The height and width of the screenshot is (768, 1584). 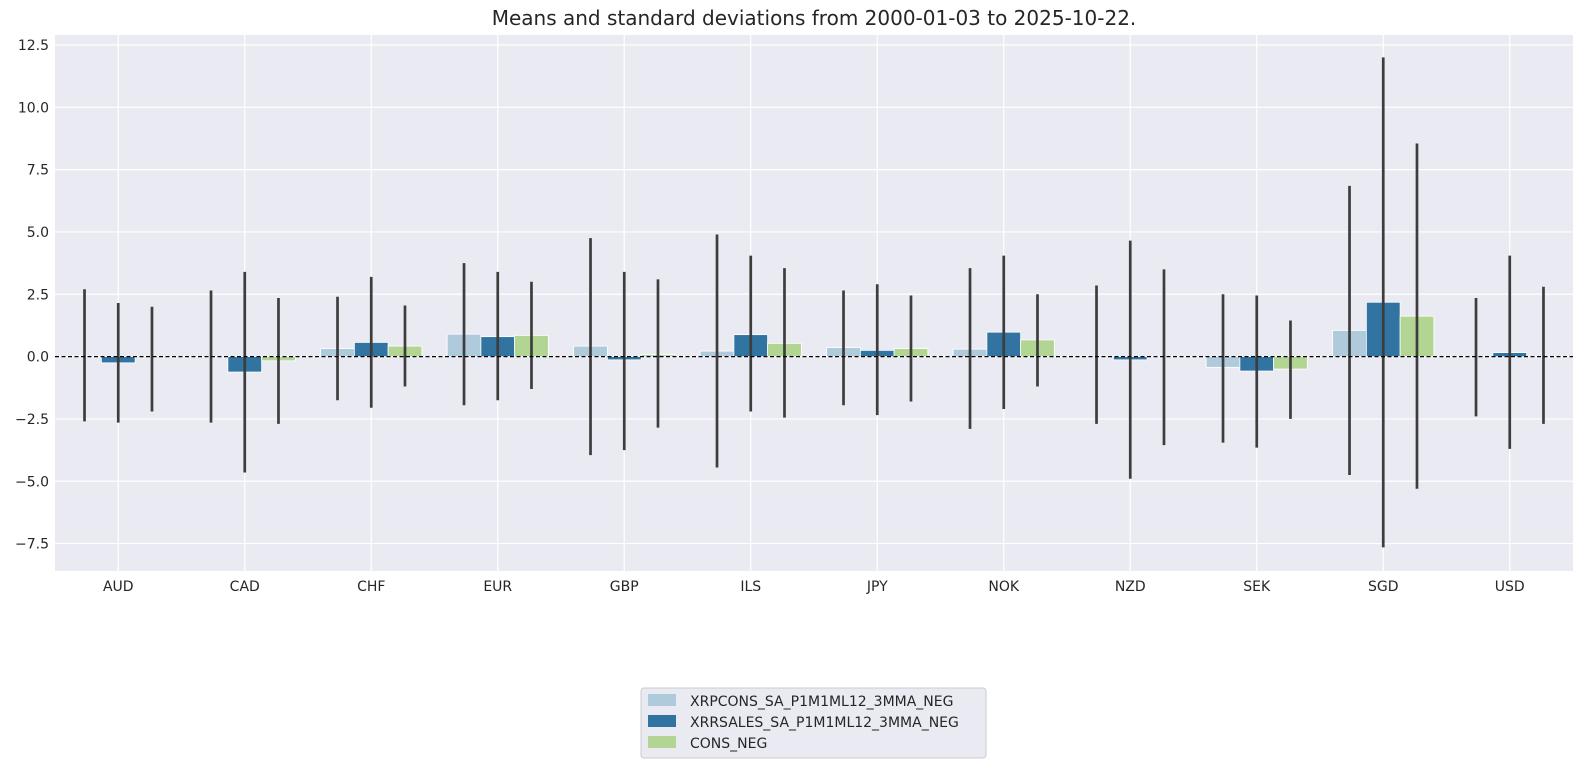 I want to click on y-tick-label: 5.0, so click(x=38, y=233).